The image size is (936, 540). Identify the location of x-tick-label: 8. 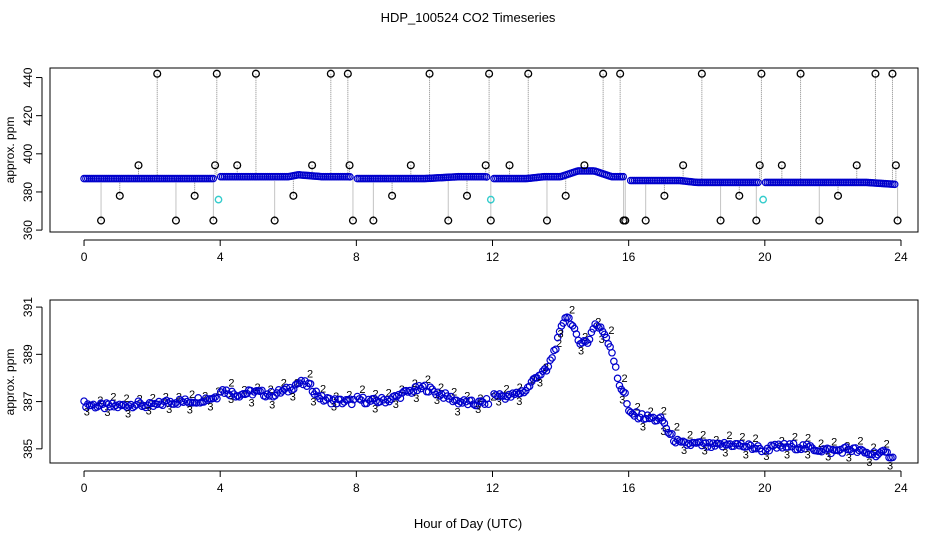
(356, 488).